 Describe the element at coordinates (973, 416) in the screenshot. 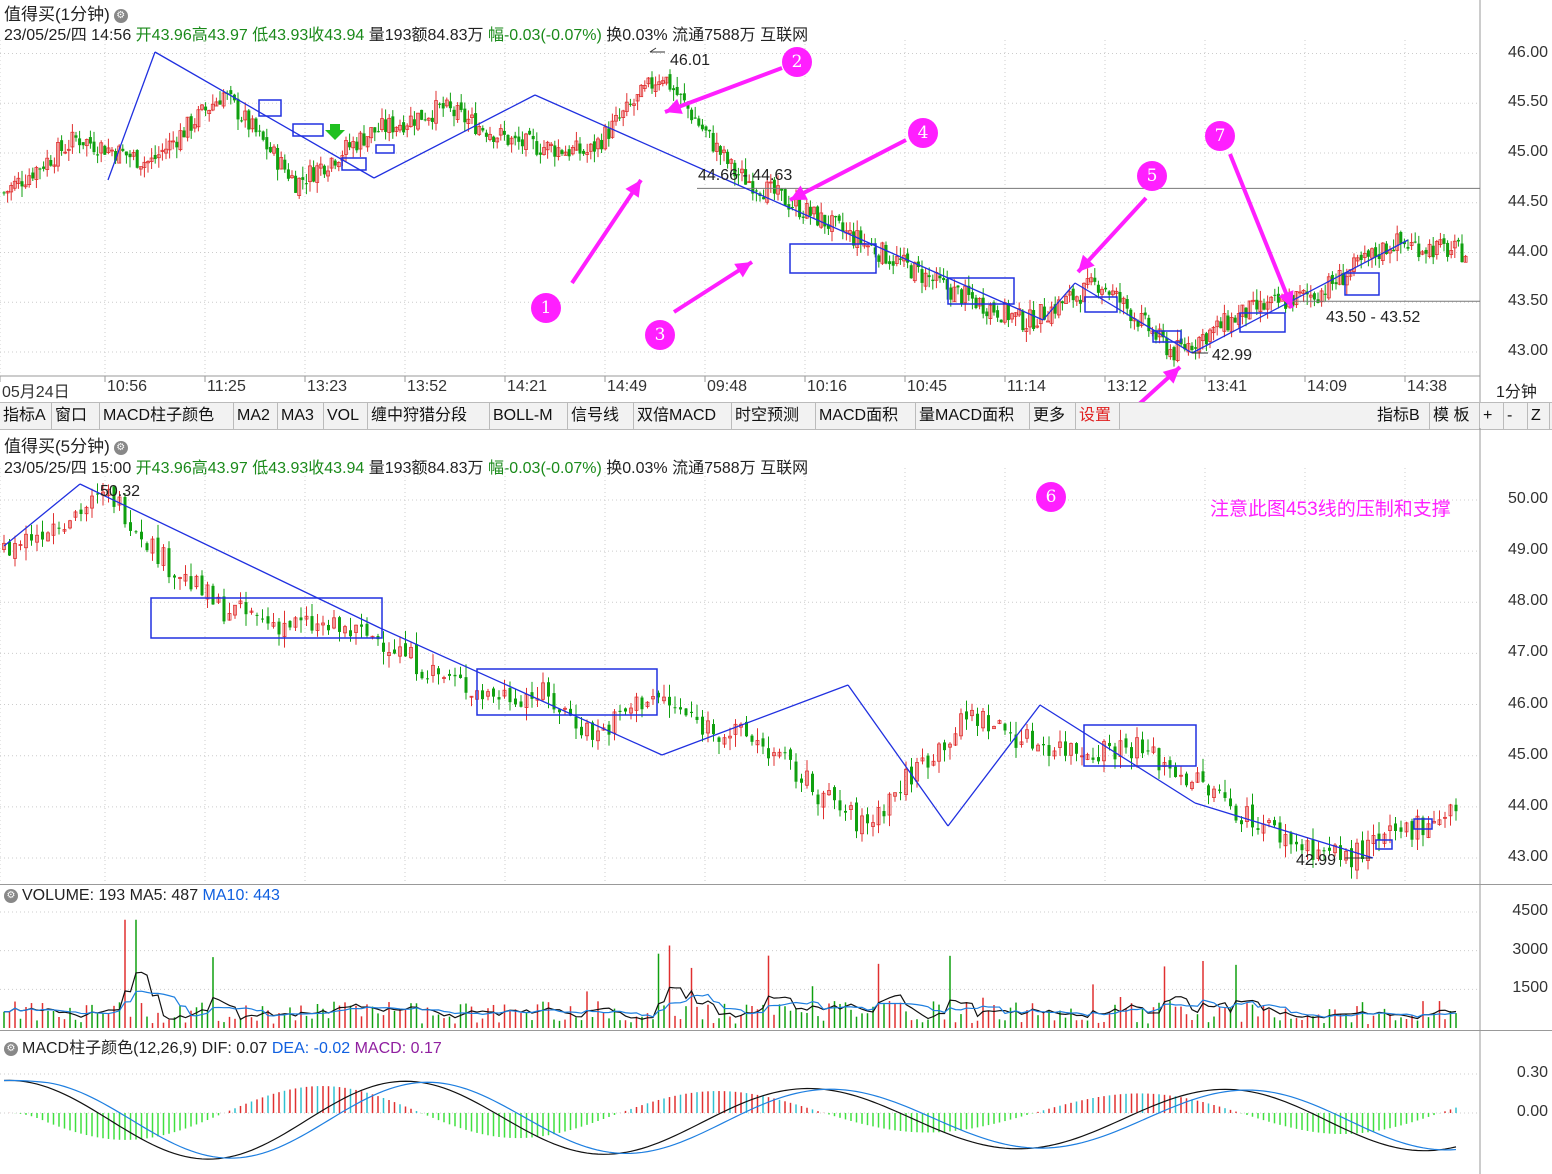

I see `toolbar-item: 量MACD面积` at that location.